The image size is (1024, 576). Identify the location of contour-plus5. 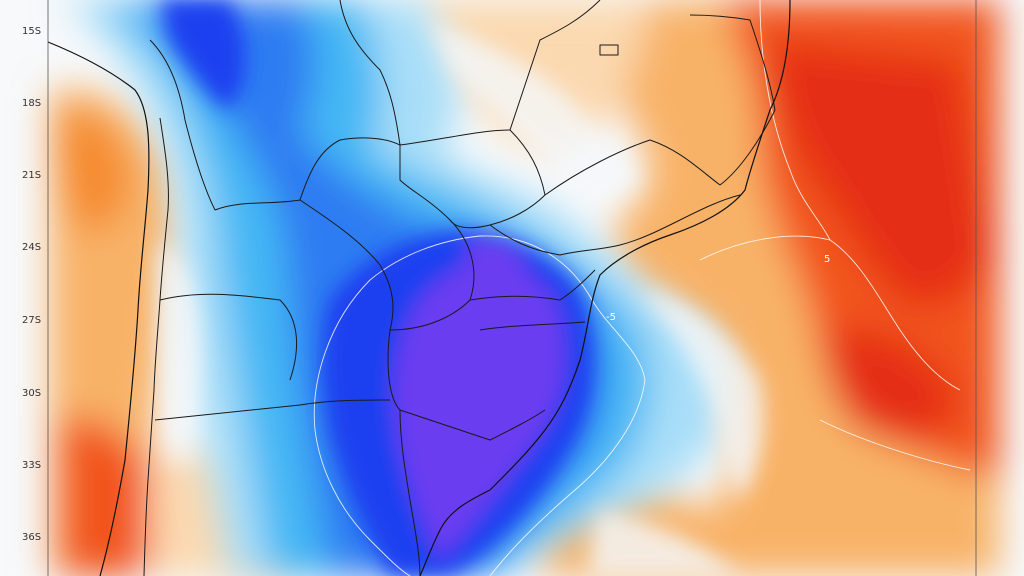
(830, 313).